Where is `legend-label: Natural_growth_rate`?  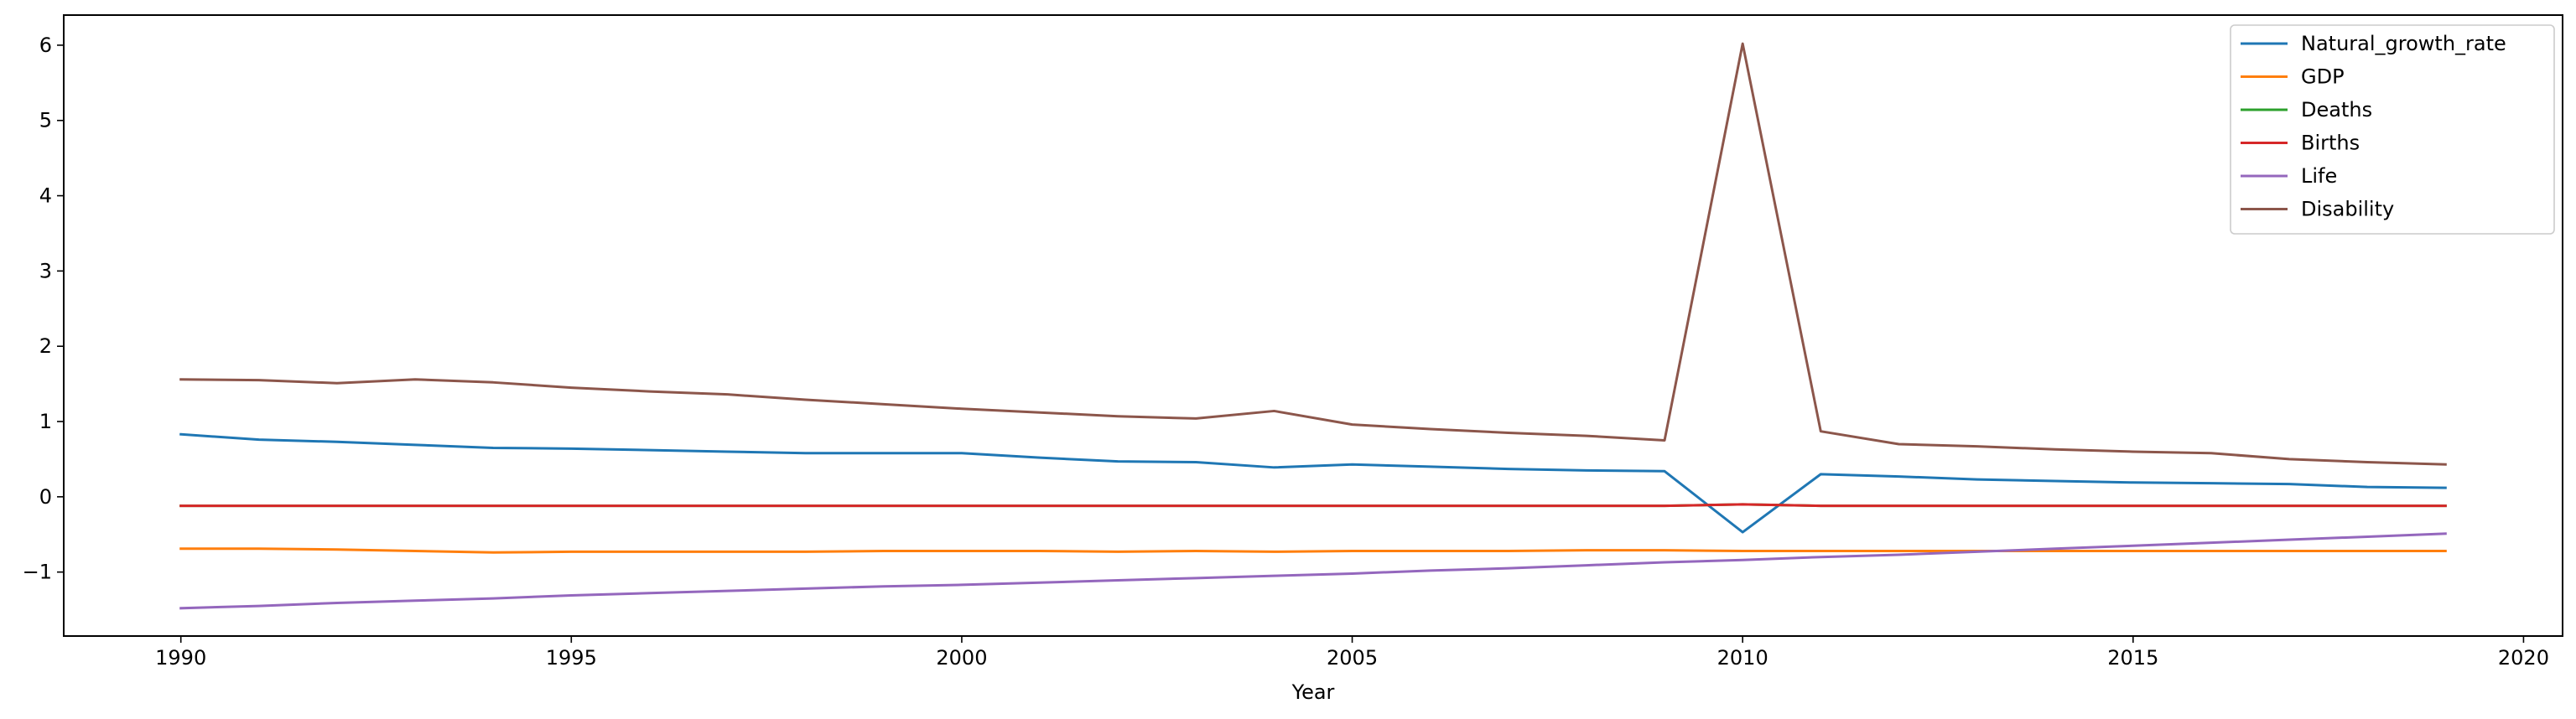
legend-label: Natural_growth_rate is located at coordinates (2403, 43).